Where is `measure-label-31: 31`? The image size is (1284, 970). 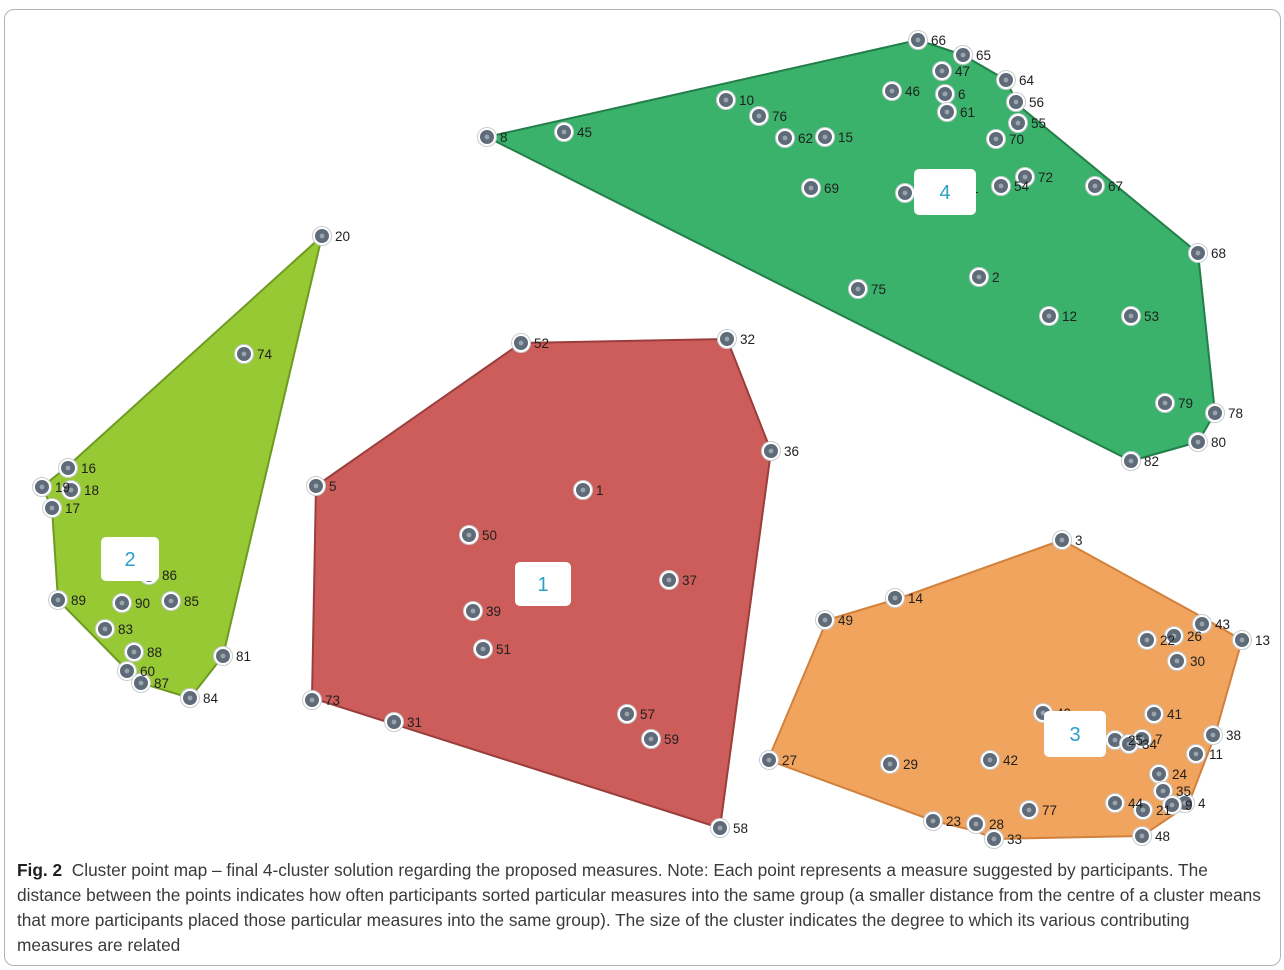 measure-label-31: 31 is located at coordinates (414, 722).